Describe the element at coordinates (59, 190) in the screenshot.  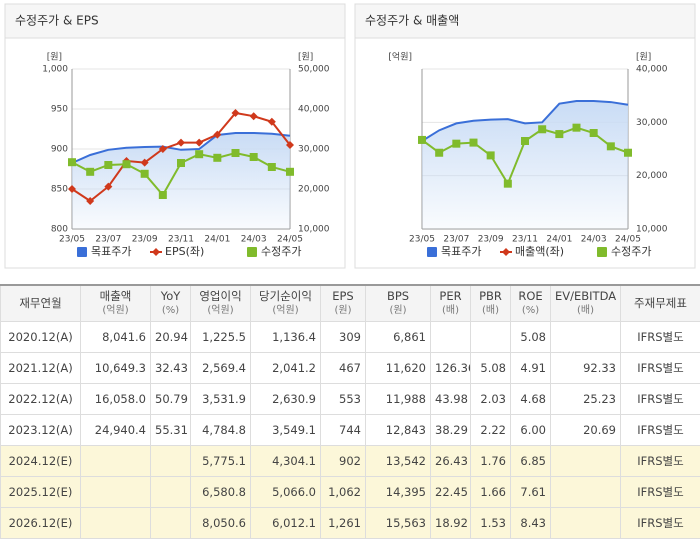
I see `tick-label: 850` at that location.